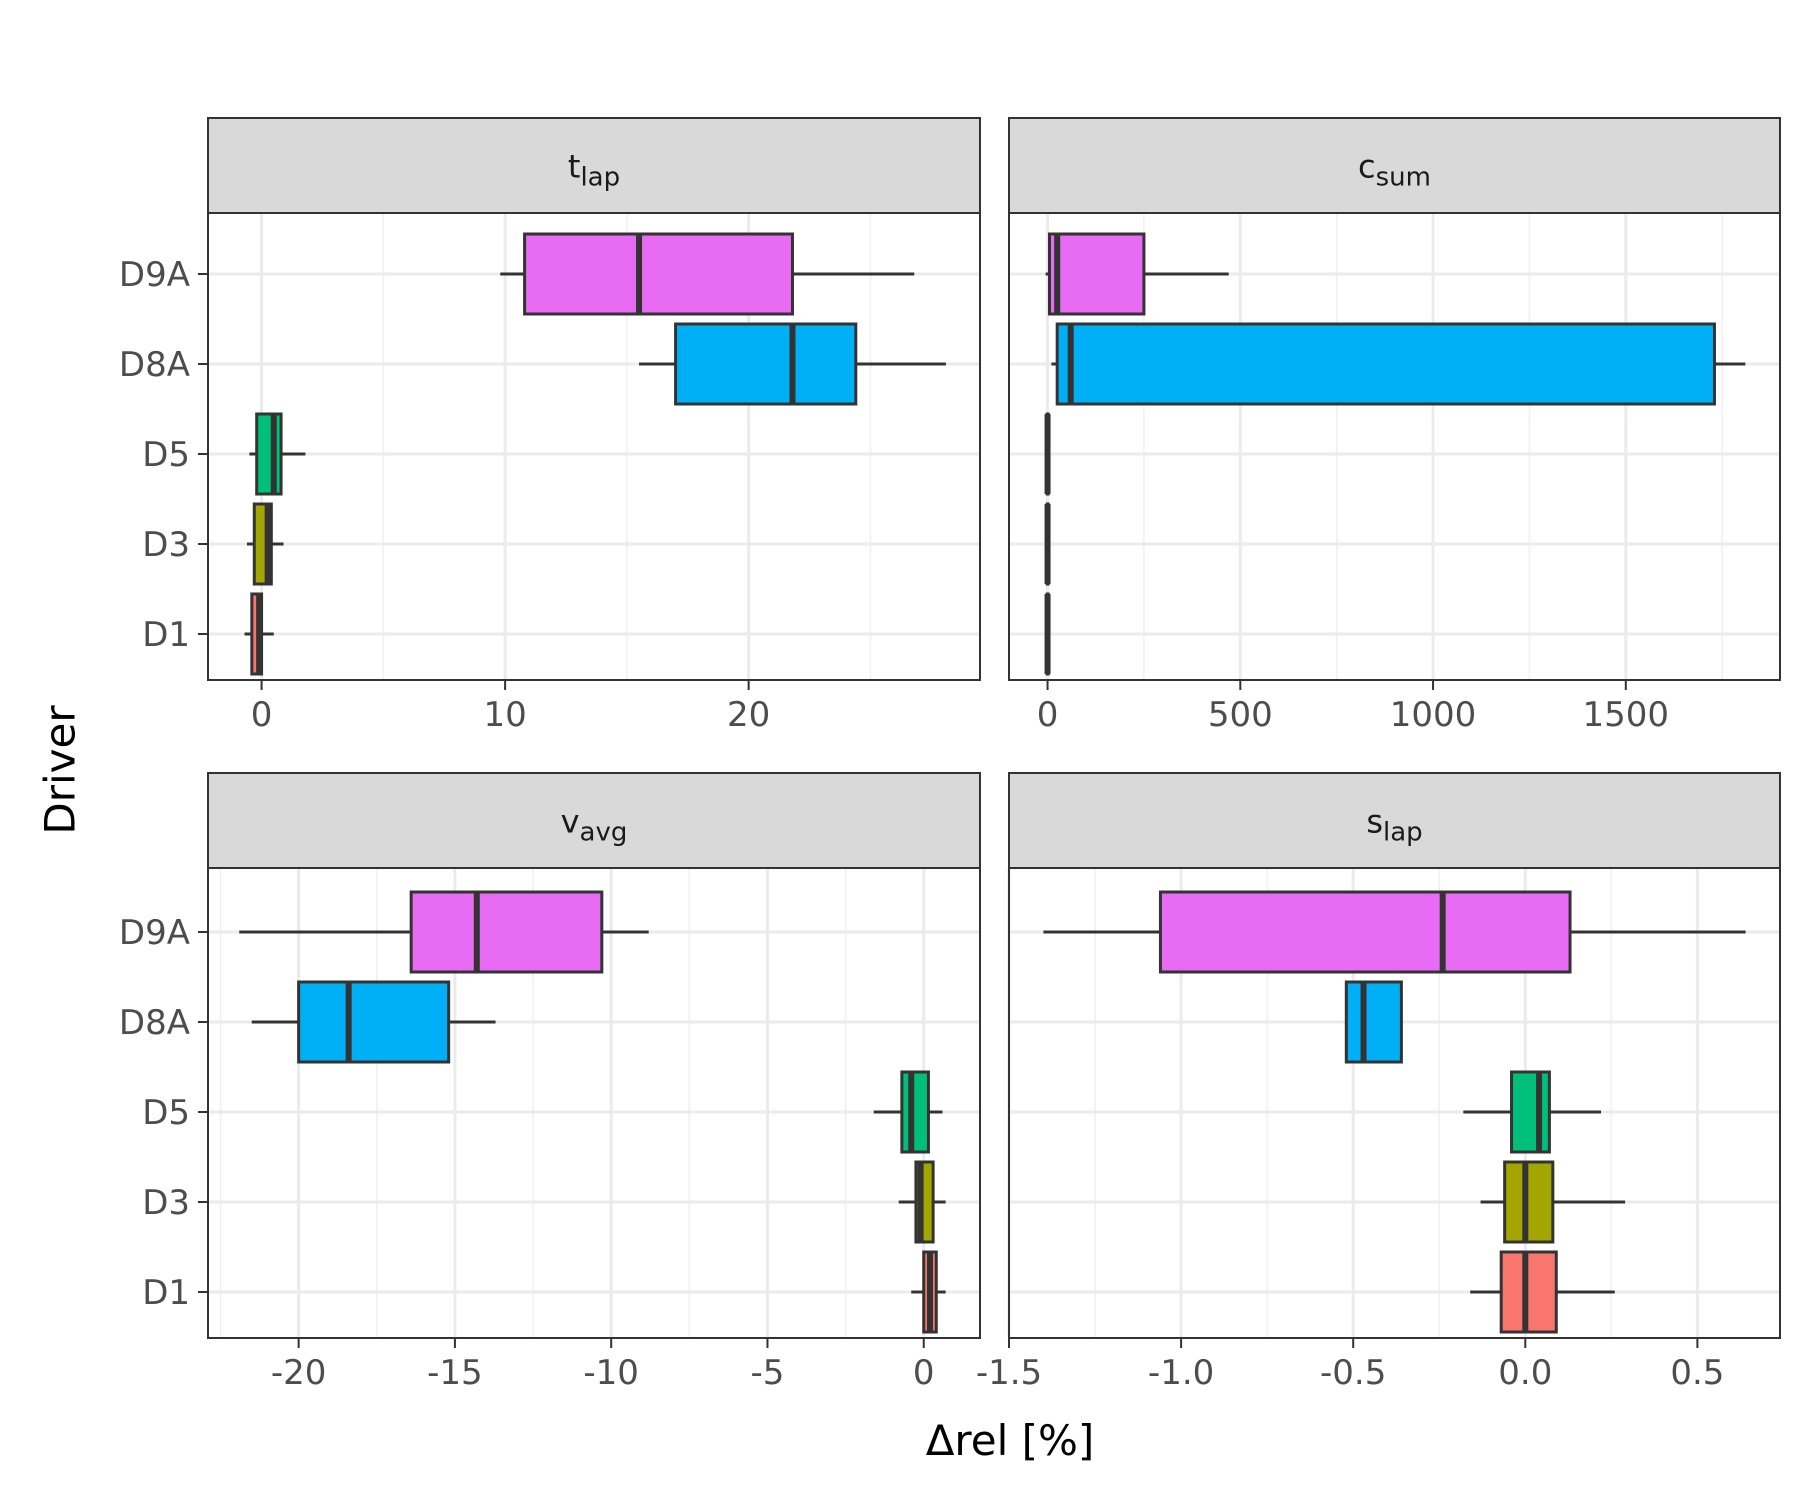 This screenshot has height=1500, width=1800. What do you see at coordinates (60, 770) in the screenshot?
I see `y-axis-title: Driver` at bounding box center [60, 770].